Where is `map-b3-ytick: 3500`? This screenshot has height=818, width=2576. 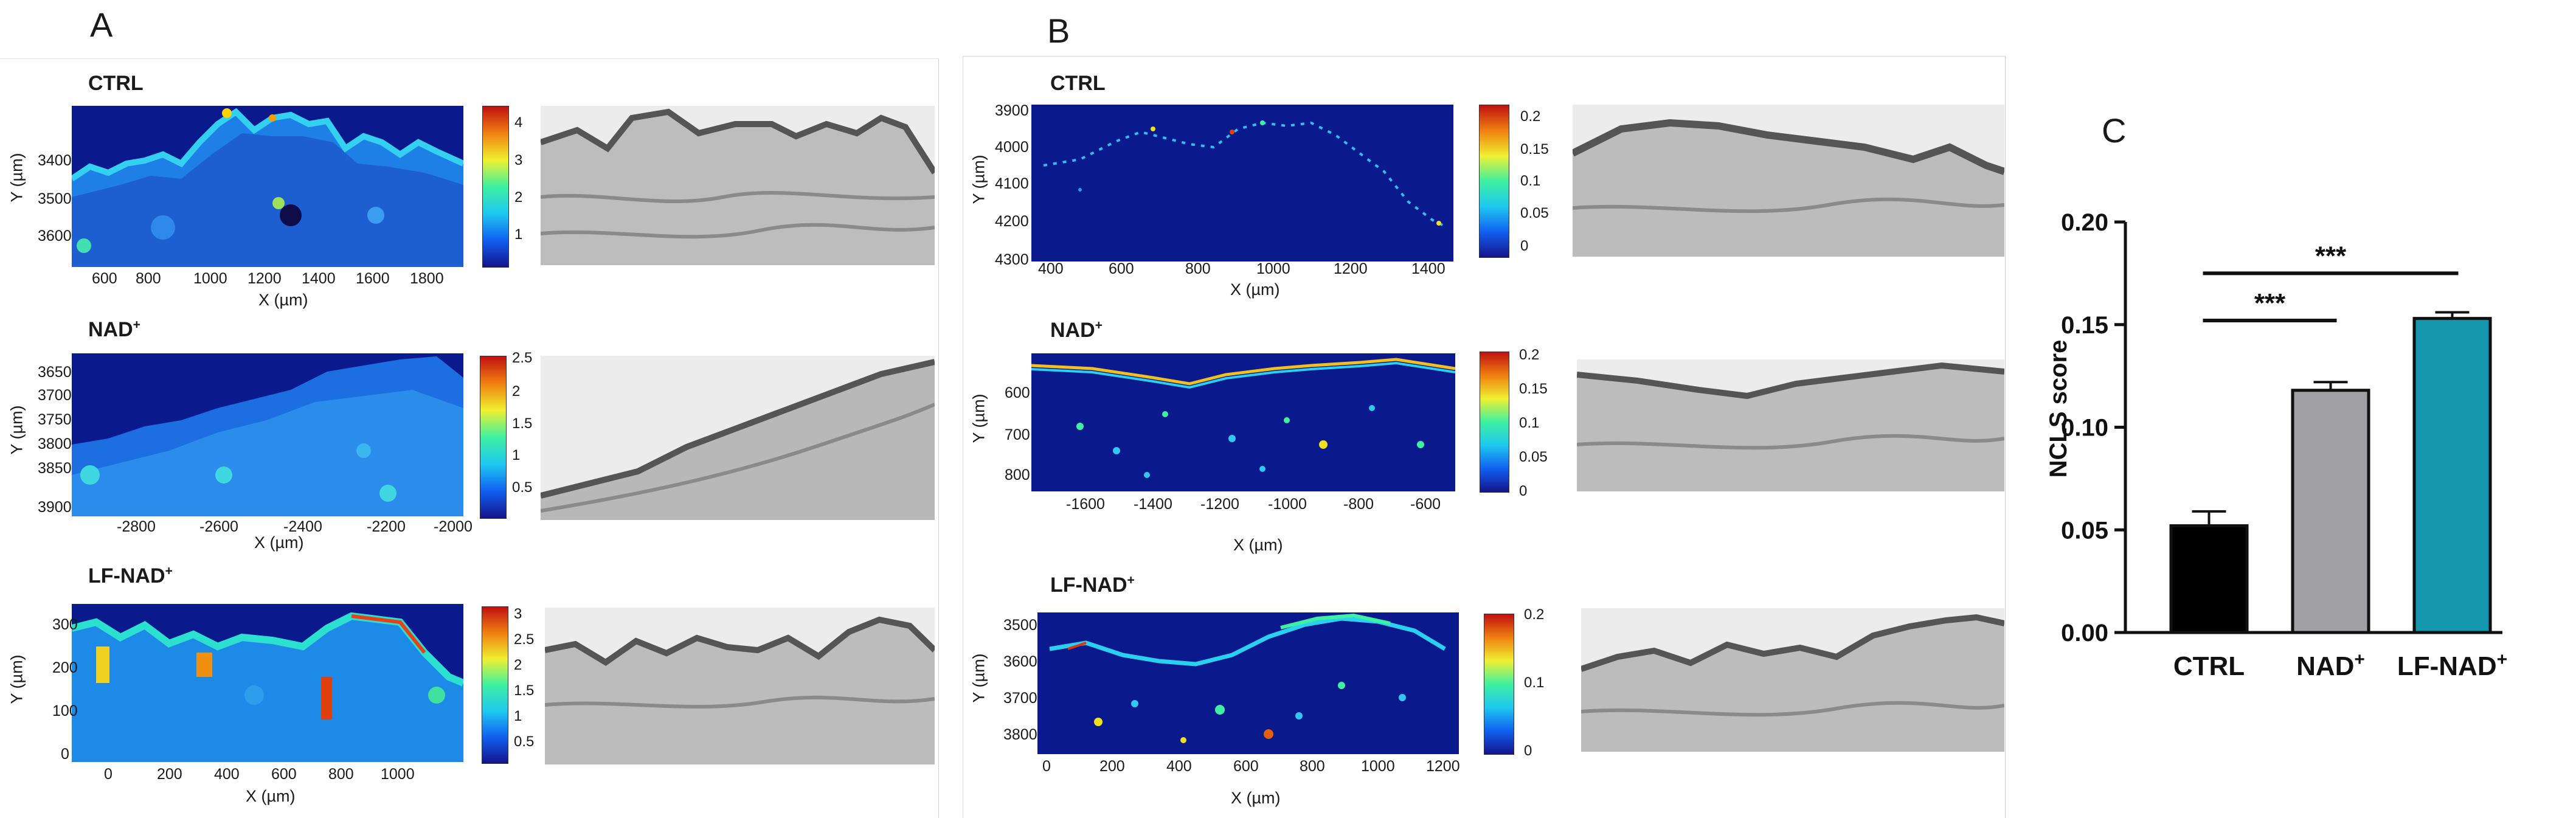
map-b3-ytick: 3500 is located at coordinates (1020, 625).